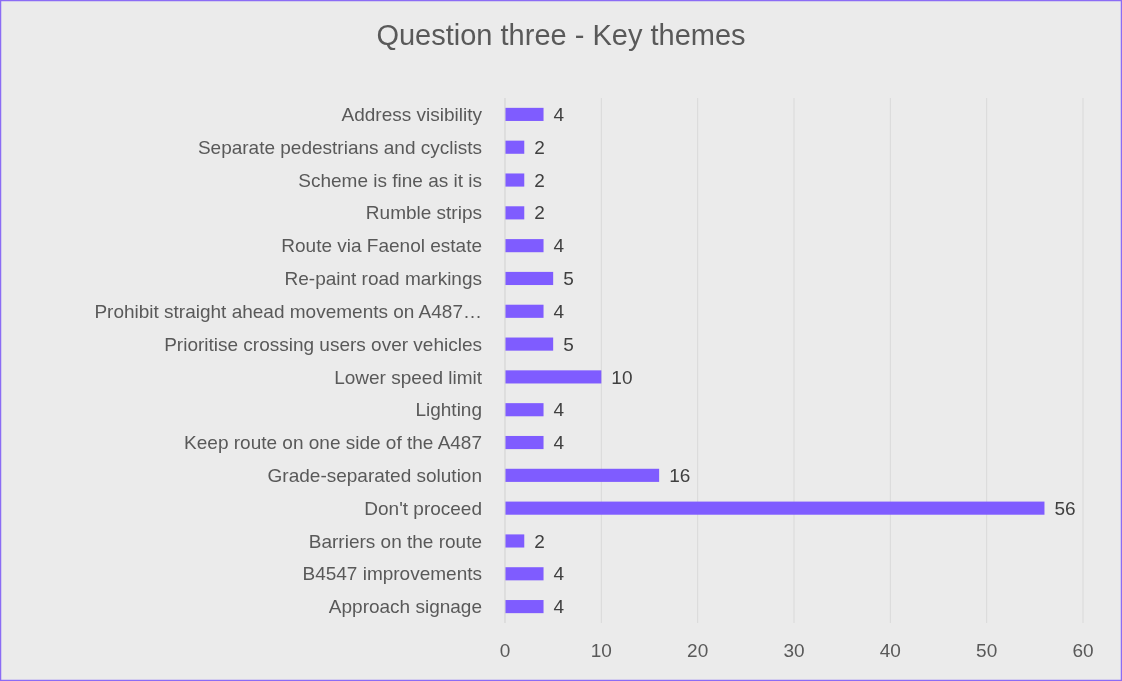  Describe the element at coordinates (412, 115) in the screenshot. I see `y-tick-label: Address visibility` at that location.